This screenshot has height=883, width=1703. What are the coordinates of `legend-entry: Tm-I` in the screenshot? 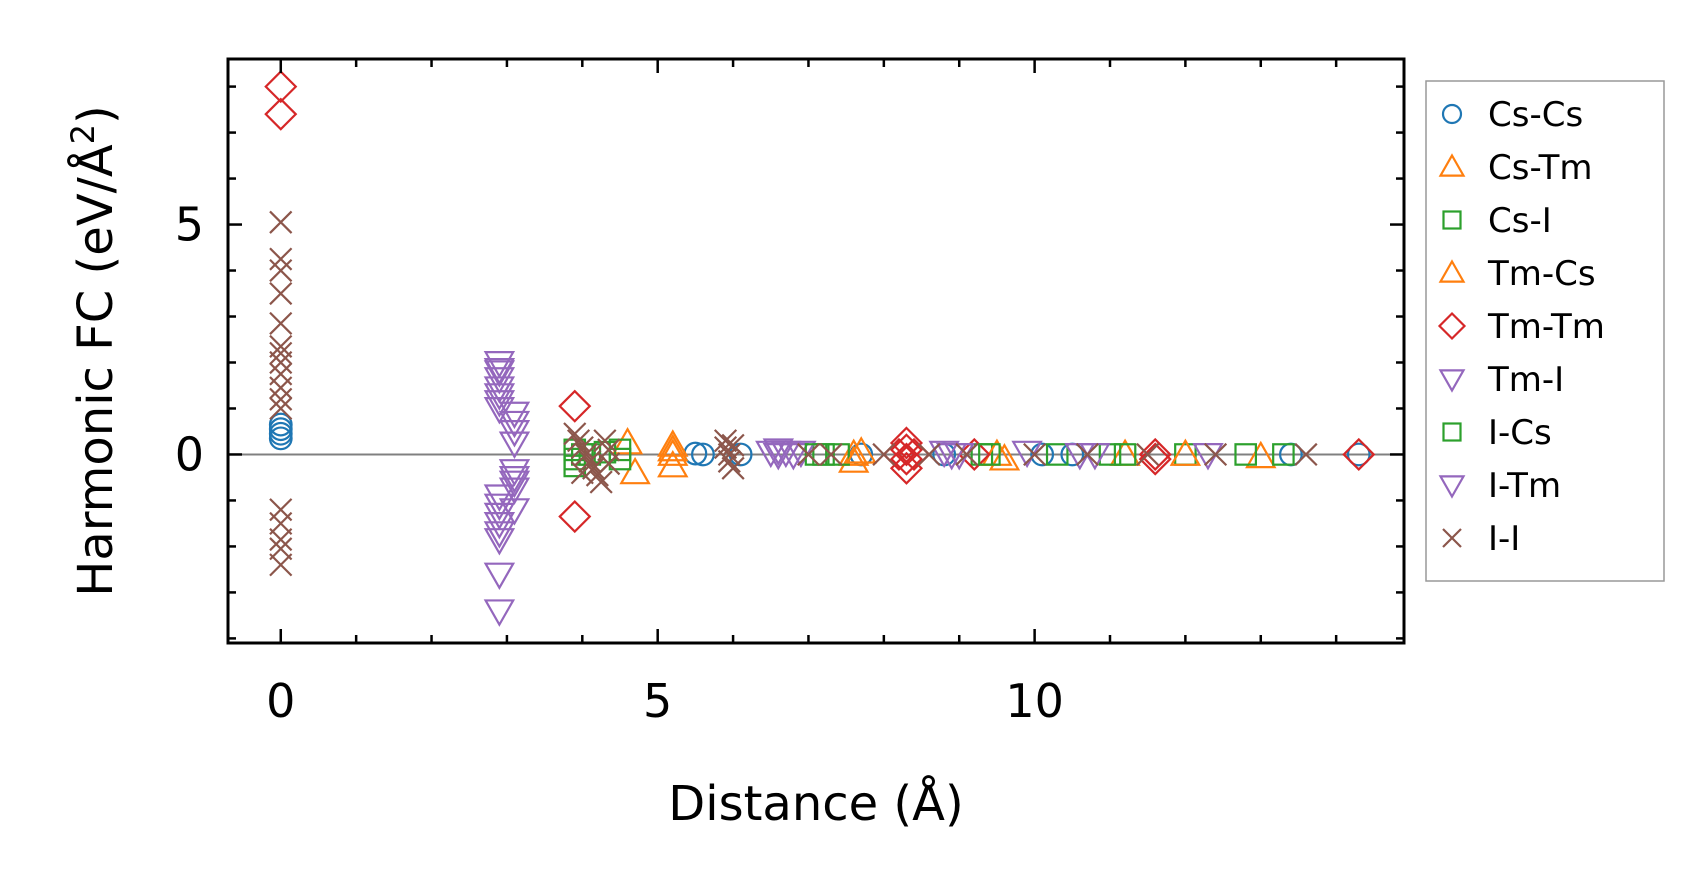 It's located at (1501, 380).